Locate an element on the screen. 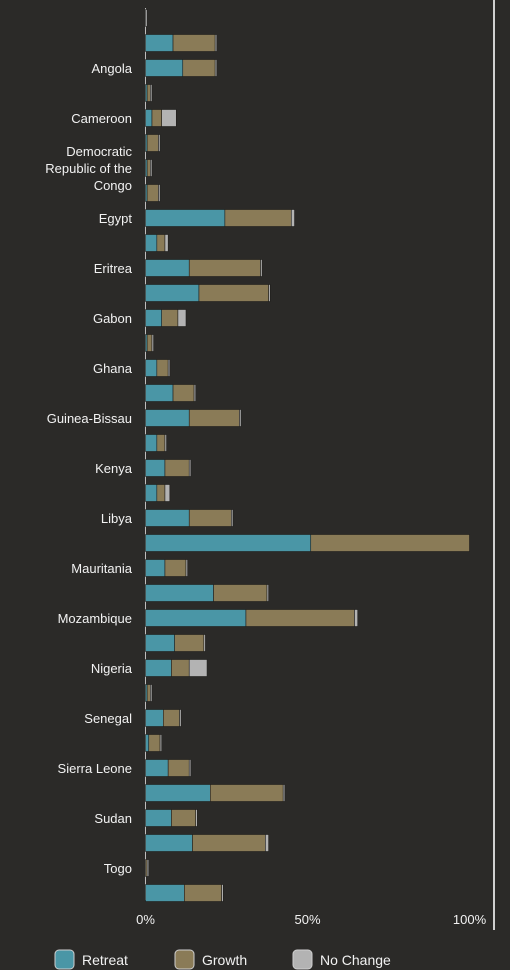 The width and height of the screenshot is (510, 970). legend-label-retreat: Retreat is located at coordinates (105, 960).